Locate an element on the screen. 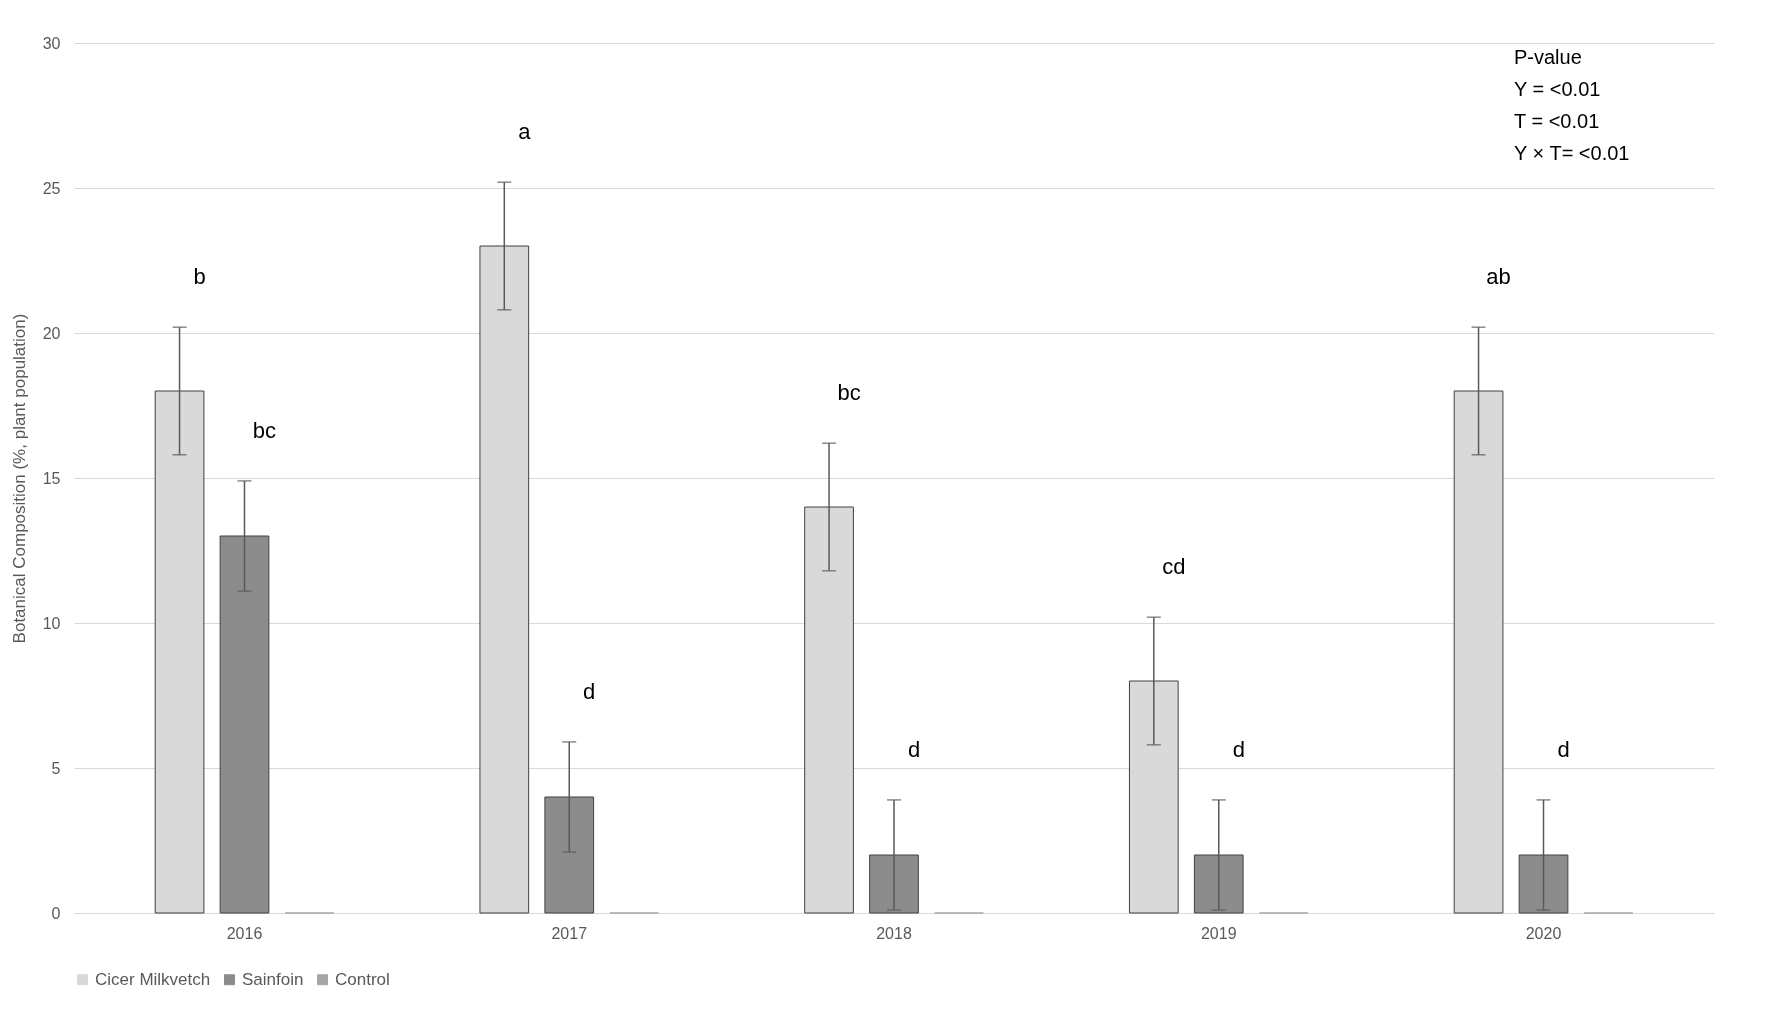  legend-label: Cicer Milkvetch is located at coordinates (153, 979).